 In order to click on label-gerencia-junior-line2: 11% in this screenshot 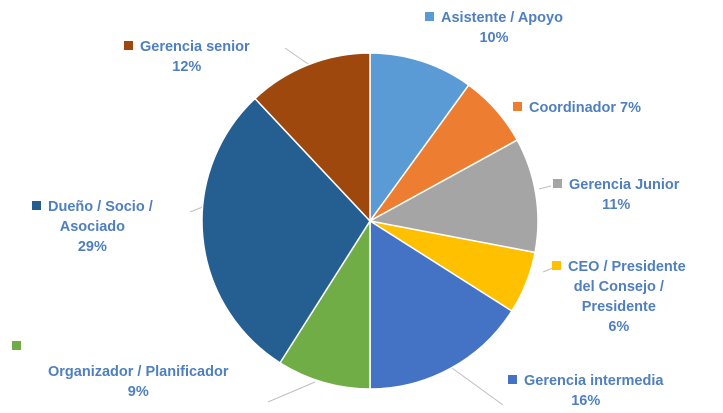, I will do `click(616, 205)`.